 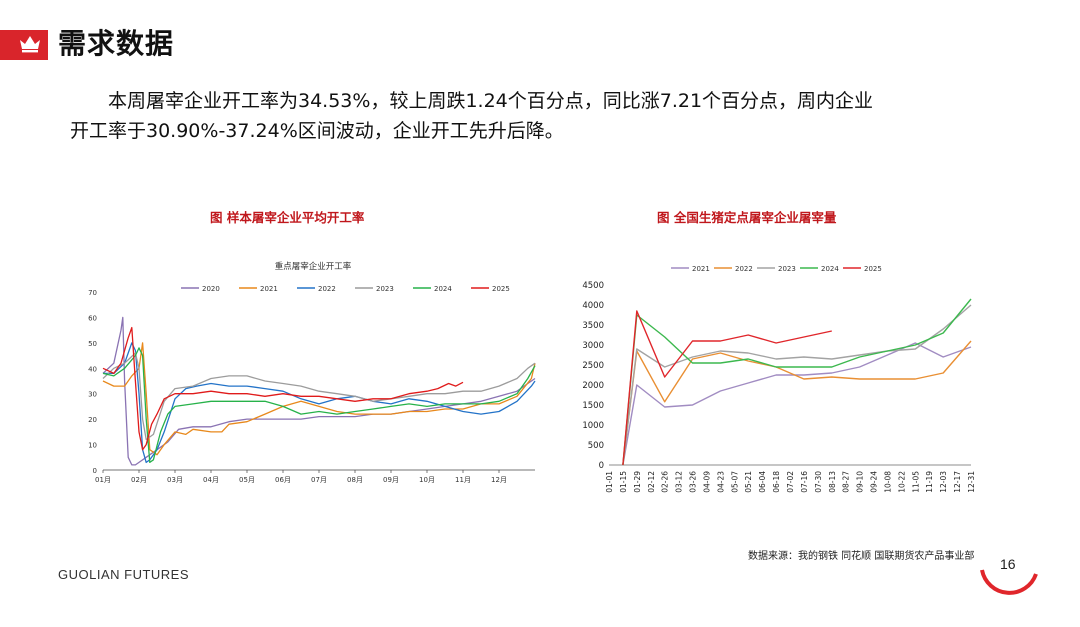 I want to click on left-chart-lines, so click(x=319, y=391).